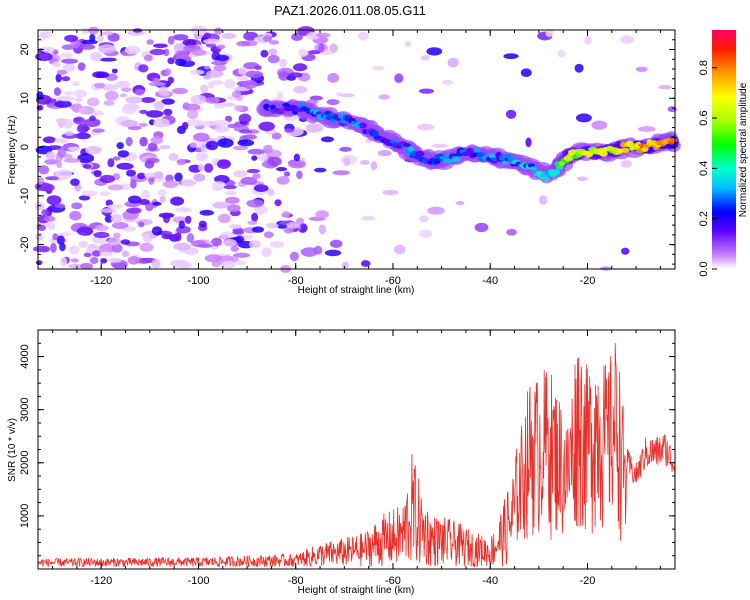  Describe the element at coordinates (356, 590) in the screenshot. I see `snr-xlabel: Height of straight line (km)` at that location.